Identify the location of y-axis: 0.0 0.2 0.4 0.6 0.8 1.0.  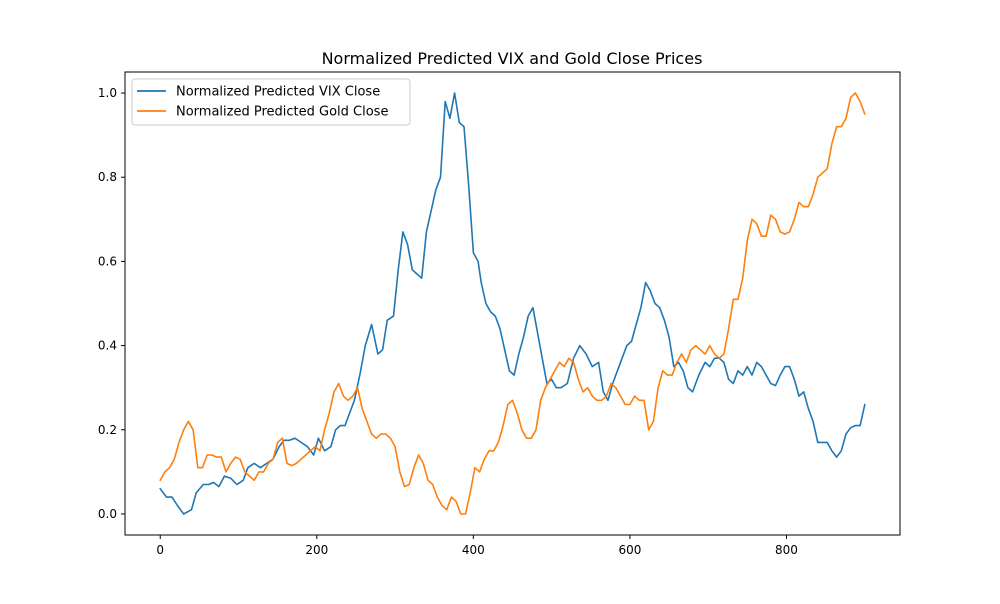
(111, 303).